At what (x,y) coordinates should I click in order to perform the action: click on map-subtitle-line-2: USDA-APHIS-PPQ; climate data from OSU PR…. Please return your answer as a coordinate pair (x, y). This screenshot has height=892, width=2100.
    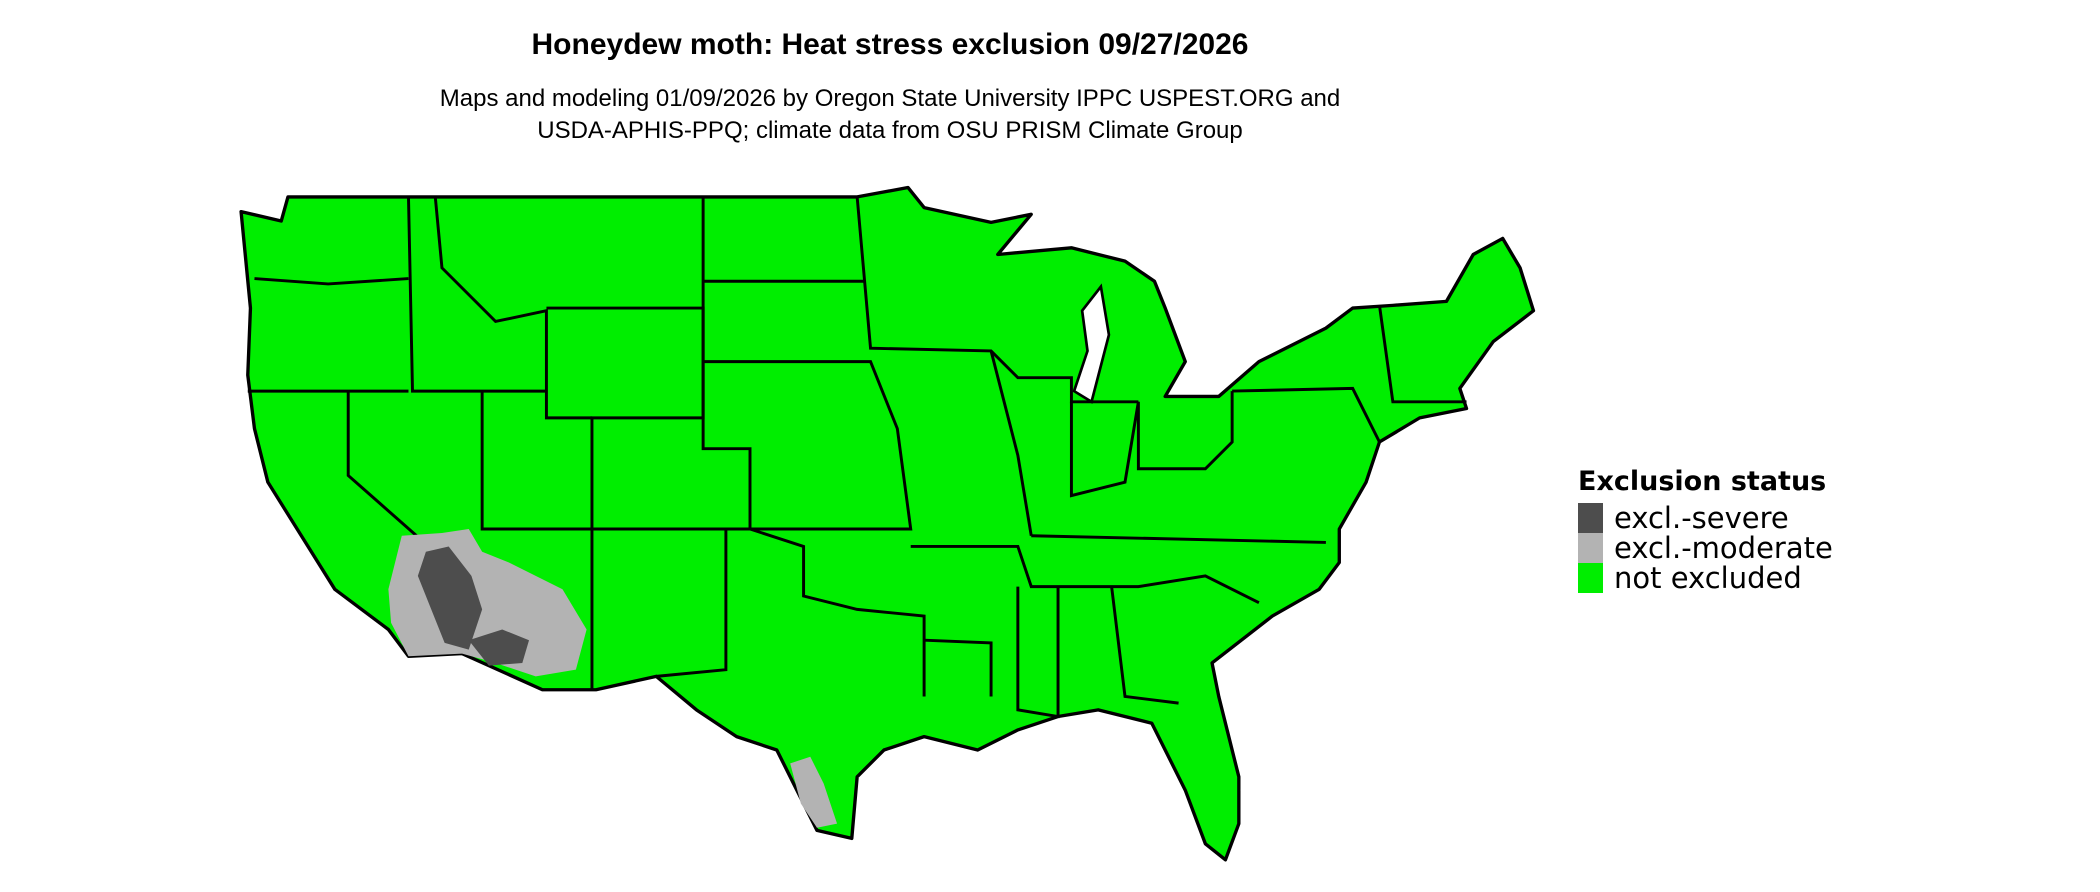
    Looking at the image, I should click on (890, 130).